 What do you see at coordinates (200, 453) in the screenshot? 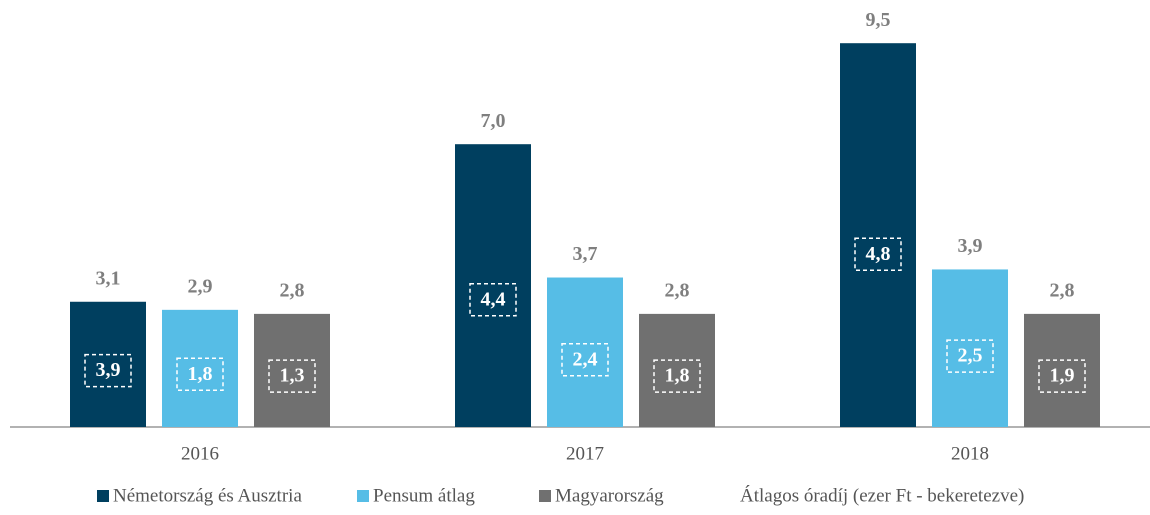
I see `x-tick-label: 2016` at bounding box center [200, 453].